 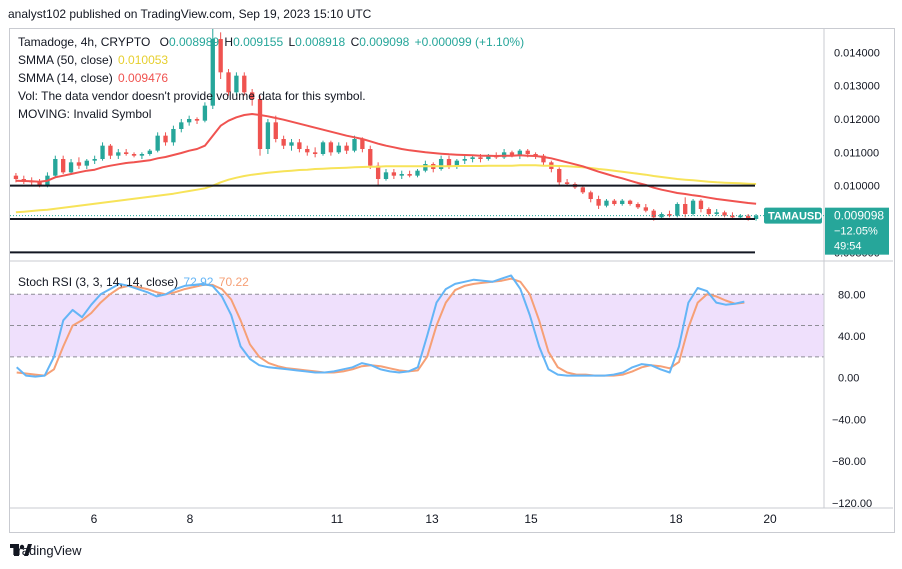 I want to click on stoch-tick-label: −40.00, so click(x=849, y=420).